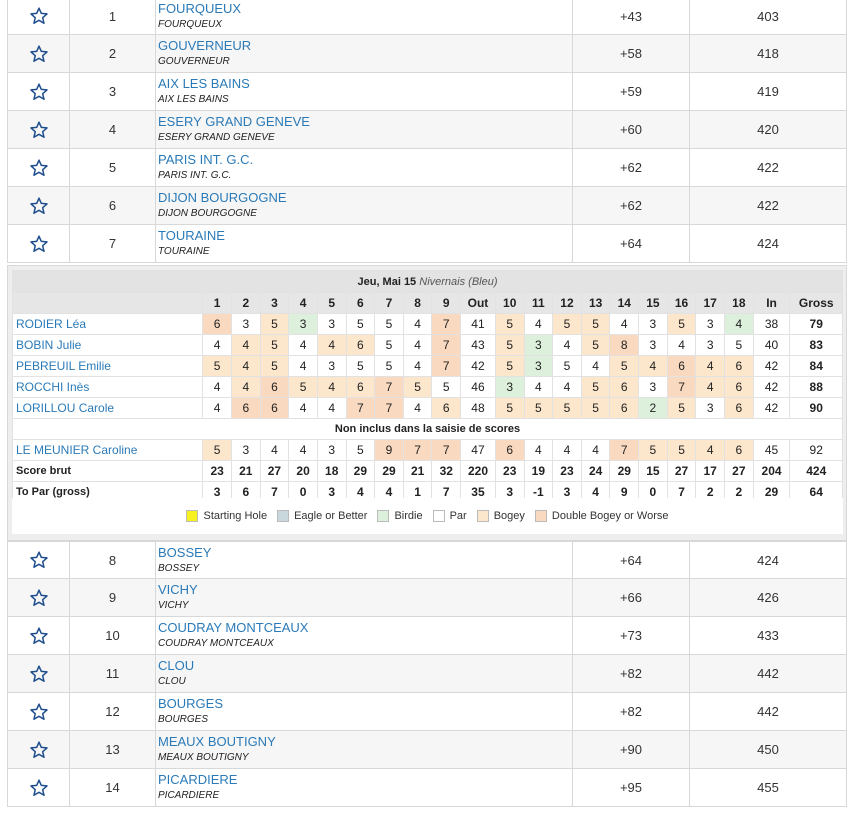 The height and width of the screenshot is (816, 851). I want to click on team-name-link: PARIS INT. G.C., so click(206, 159).